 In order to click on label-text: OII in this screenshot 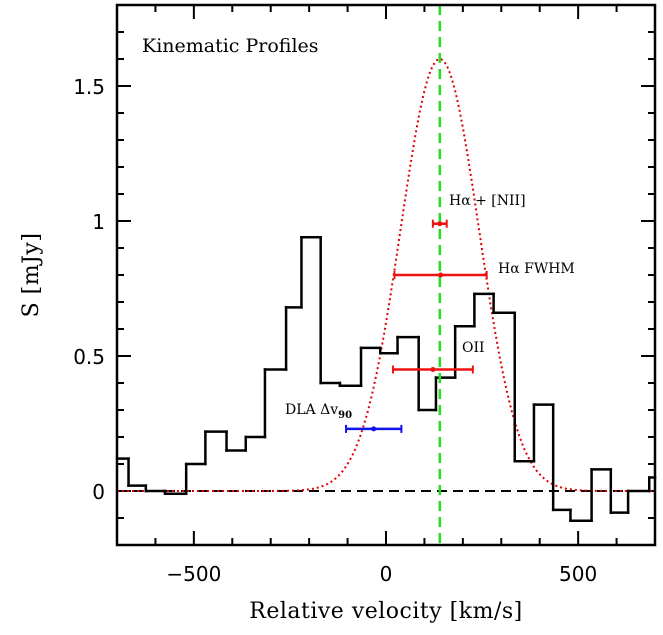, I will do `click(473, 348)`.